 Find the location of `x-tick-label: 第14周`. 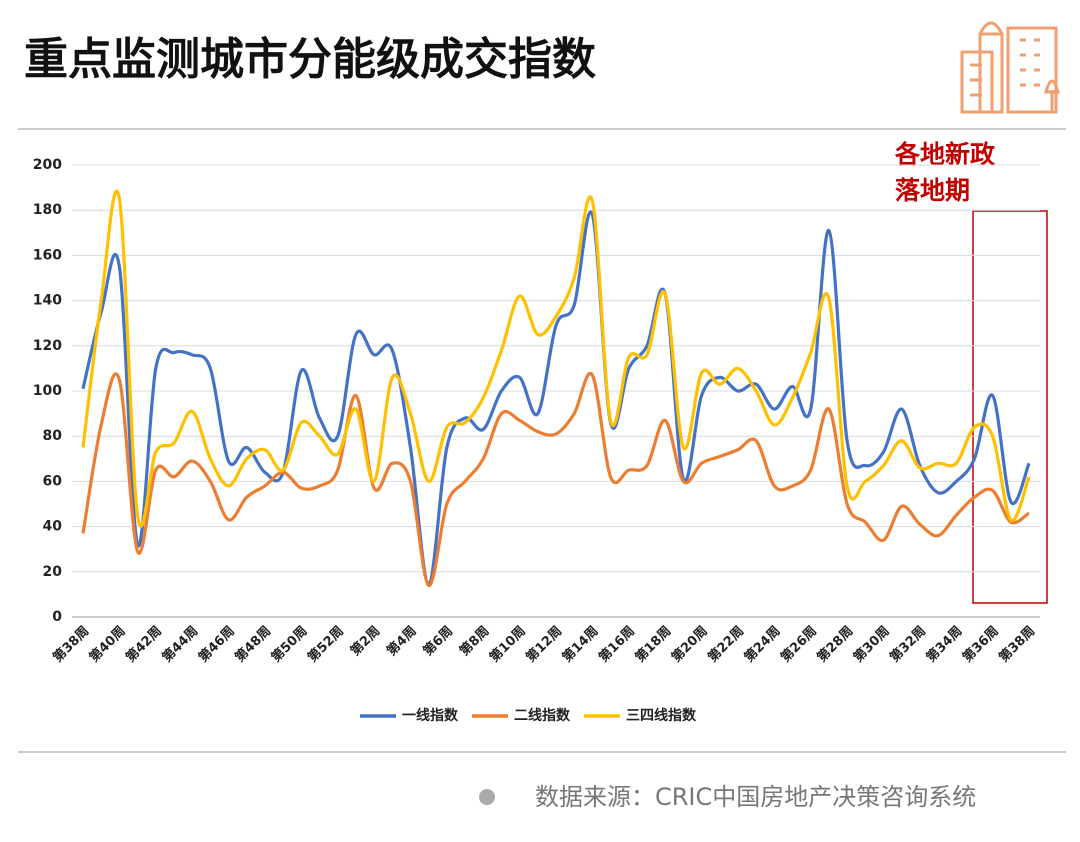

x-tick-label: 第14周 is located at coordinates (580, 644).